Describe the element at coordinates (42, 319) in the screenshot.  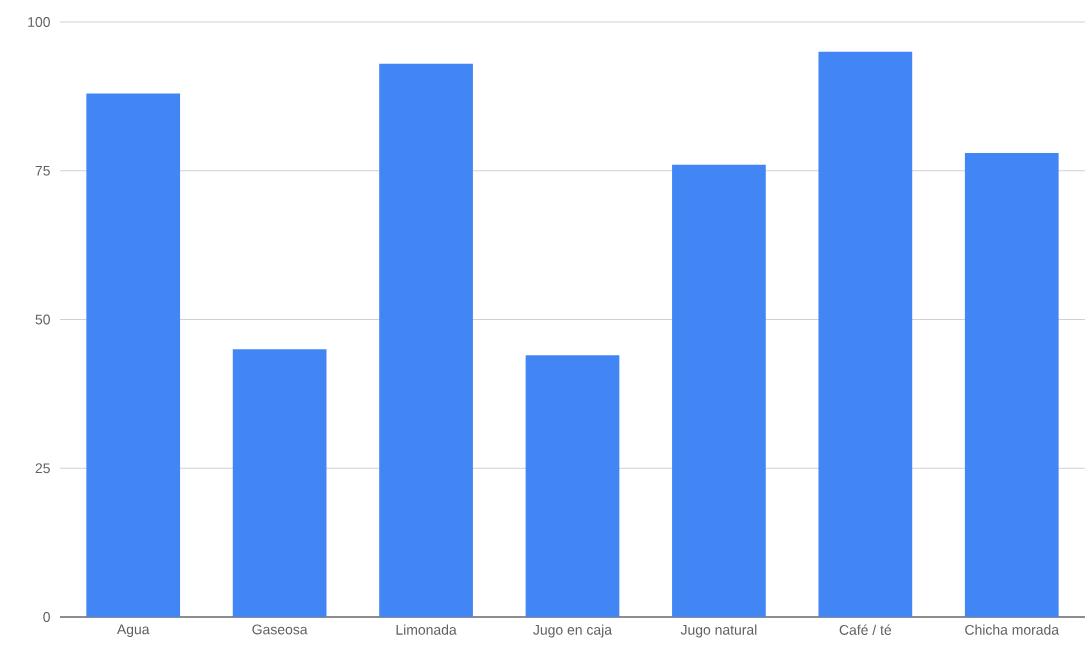
I see `y-tick-label: 50` at that location.